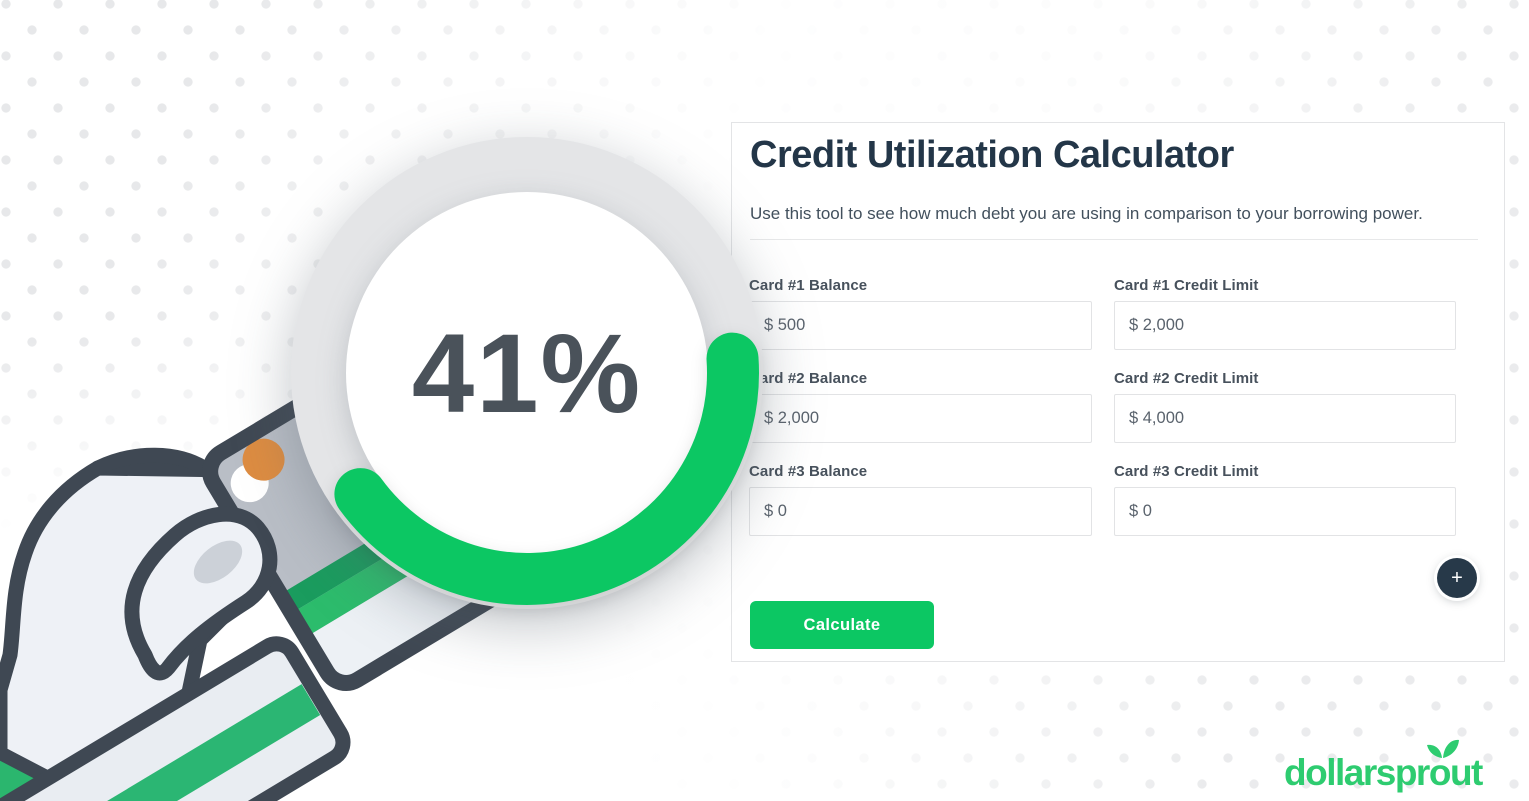 The height and width of the screenshot is (801, 1529). I want to click on card2-balance-label: Card #2 Balance, so click(808, 378).